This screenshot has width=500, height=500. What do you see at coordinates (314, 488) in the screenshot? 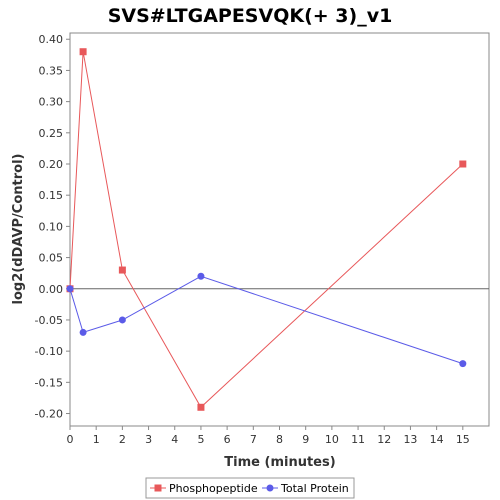
I see `legend-label-total-protein: Total Protein` at bounding box center [314, 488].